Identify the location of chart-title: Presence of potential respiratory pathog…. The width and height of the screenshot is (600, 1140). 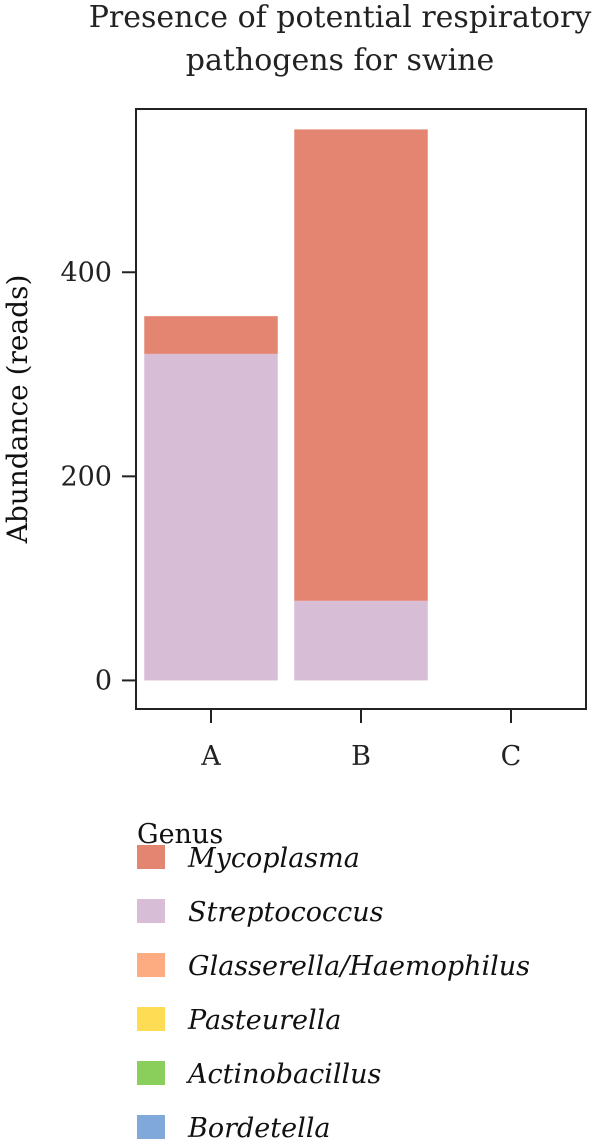
(340, 39).